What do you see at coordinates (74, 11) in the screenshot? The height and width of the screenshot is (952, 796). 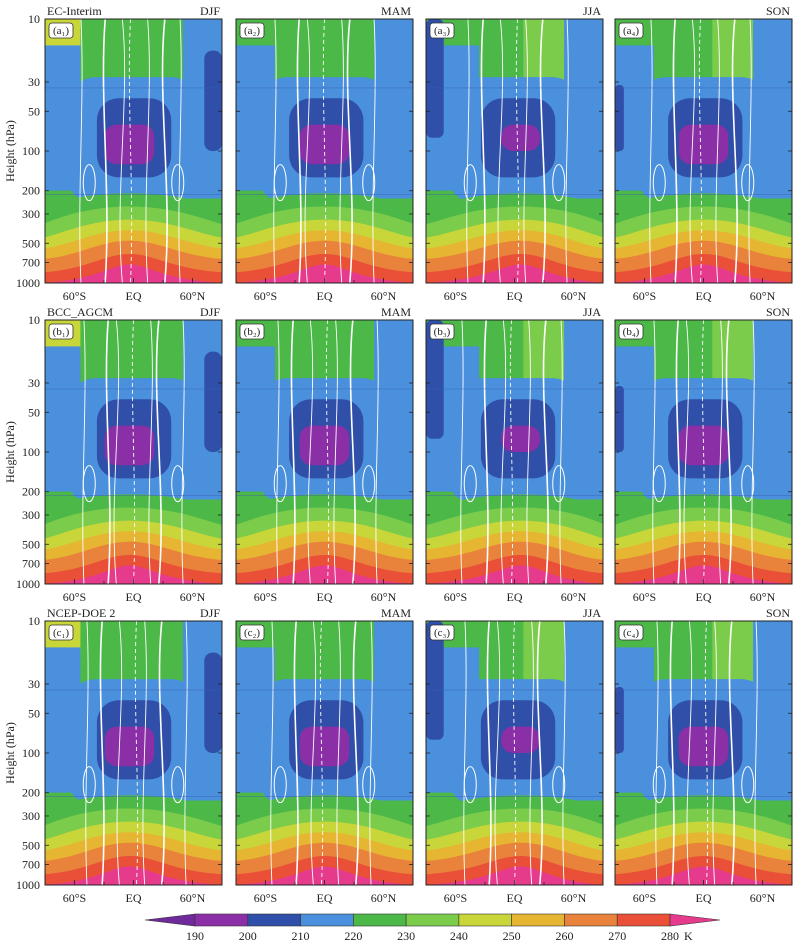 I see `row-title: EC-Interim` at bounding box center [74, 11].